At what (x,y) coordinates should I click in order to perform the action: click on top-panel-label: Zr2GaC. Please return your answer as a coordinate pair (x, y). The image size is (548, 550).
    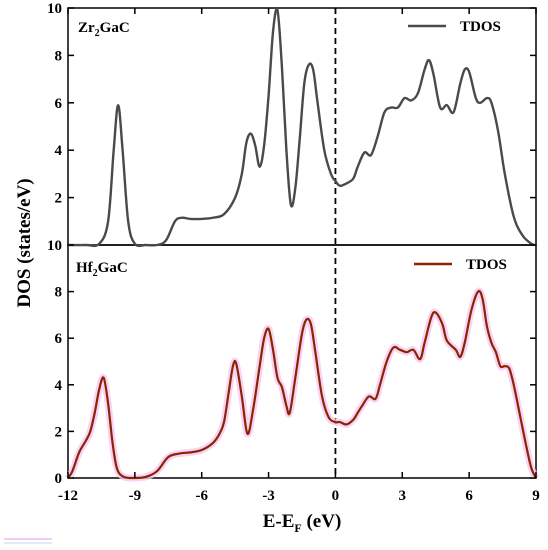
    Looking at the image, I should click on (104, 29).